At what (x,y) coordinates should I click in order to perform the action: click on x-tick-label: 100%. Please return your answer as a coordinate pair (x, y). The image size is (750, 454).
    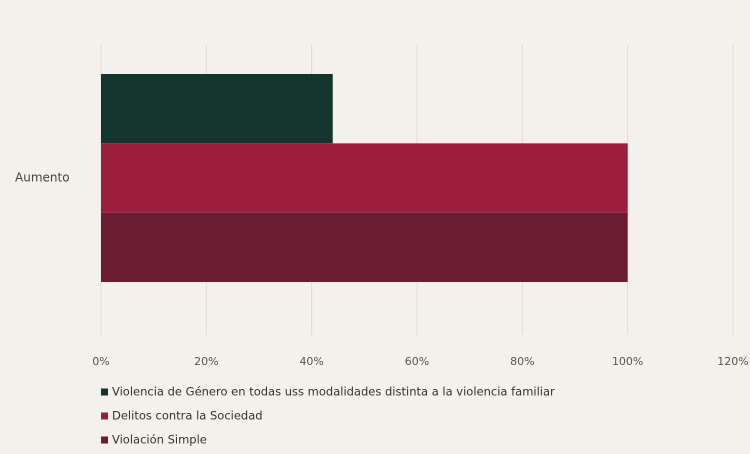
    Looking at the image, I should click on (627, 361).